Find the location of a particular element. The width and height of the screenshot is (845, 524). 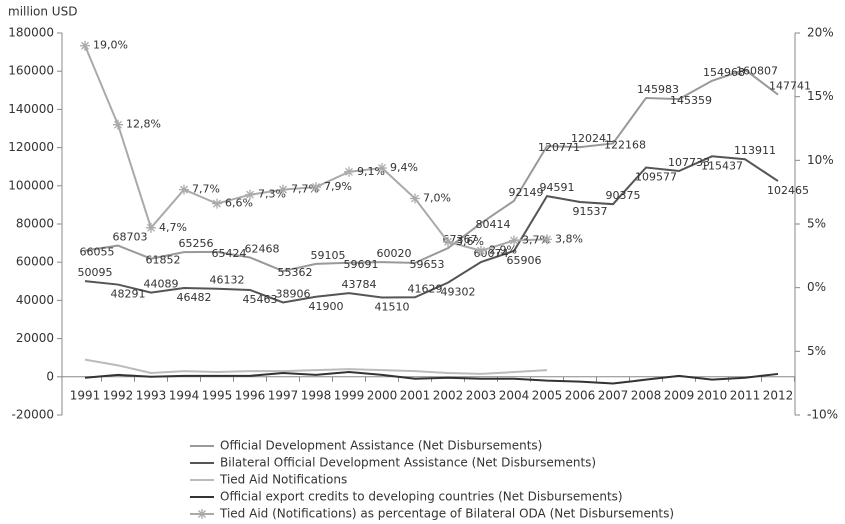

y-tick-label: 80000 is located at coordinates (35, 224).